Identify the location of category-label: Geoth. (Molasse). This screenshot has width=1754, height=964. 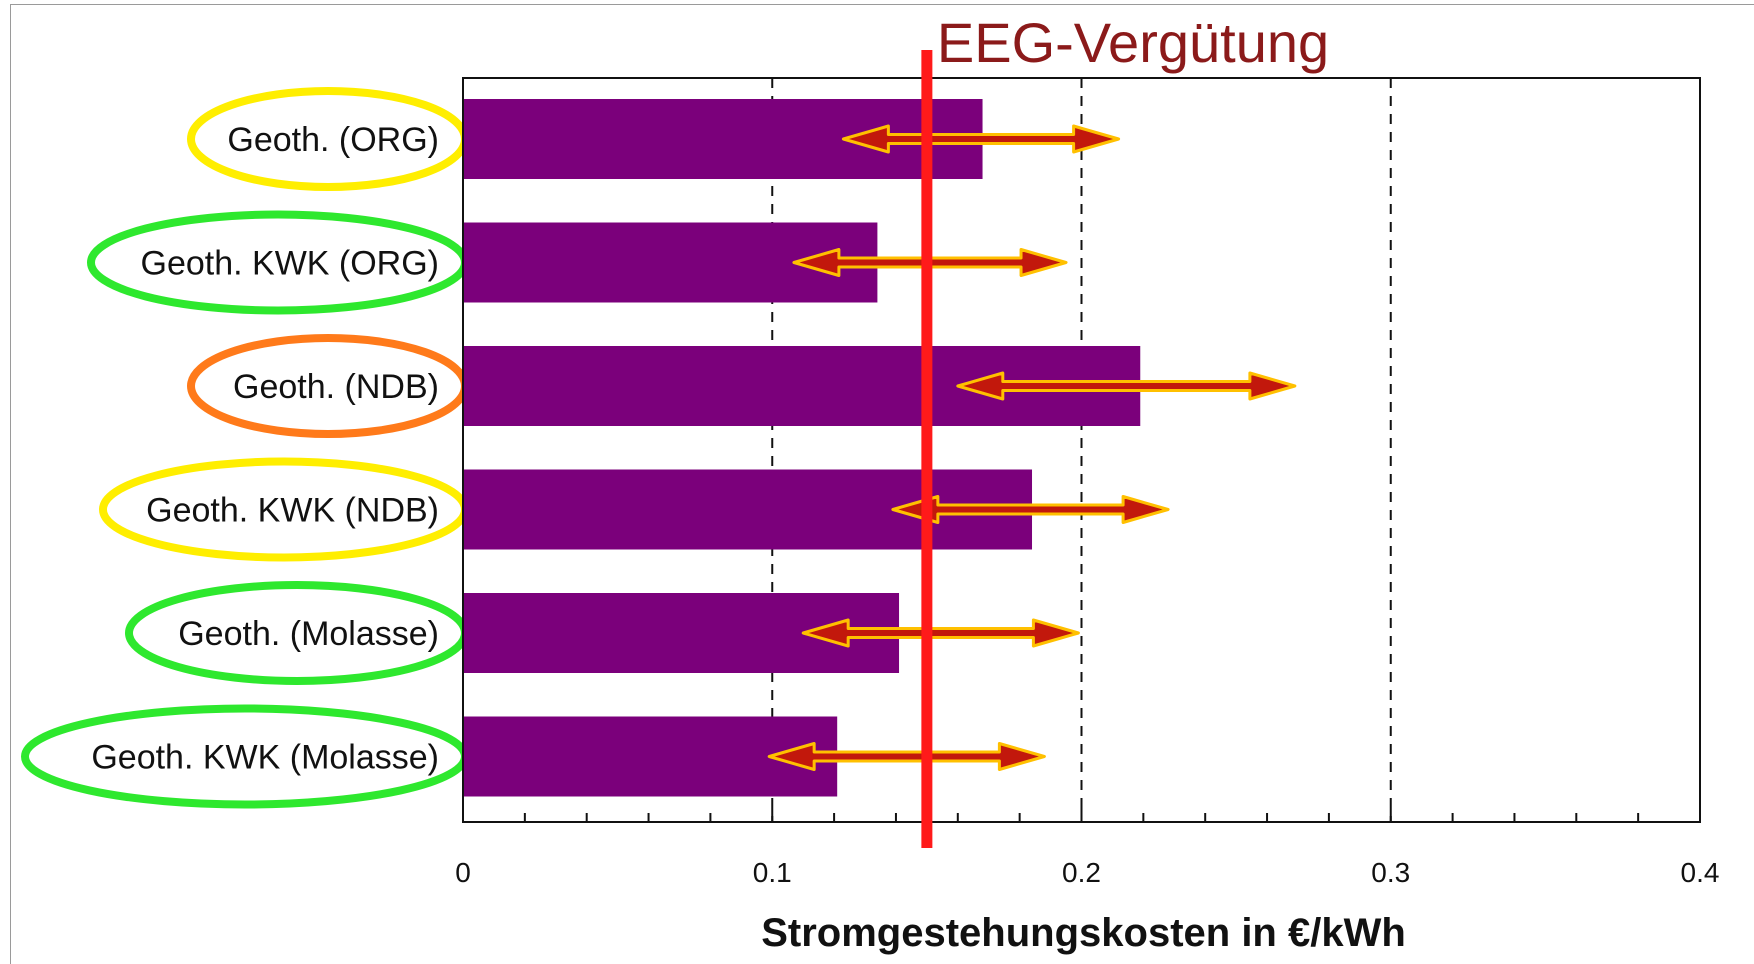
(308, 634).